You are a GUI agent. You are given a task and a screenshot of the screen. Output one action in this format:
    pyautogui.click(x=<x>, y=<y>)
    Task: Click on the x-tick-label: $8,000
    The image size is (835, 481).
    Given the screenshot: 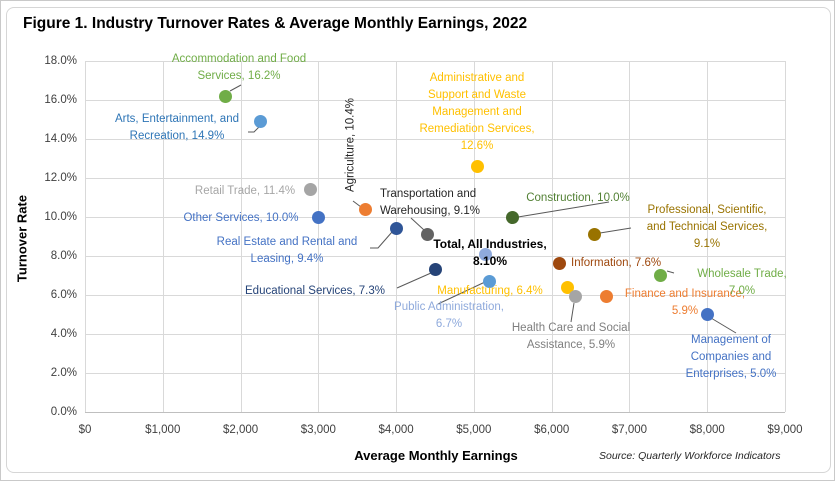 What is the action you would take?
    pyautogui.click(x=707, y=430)
    